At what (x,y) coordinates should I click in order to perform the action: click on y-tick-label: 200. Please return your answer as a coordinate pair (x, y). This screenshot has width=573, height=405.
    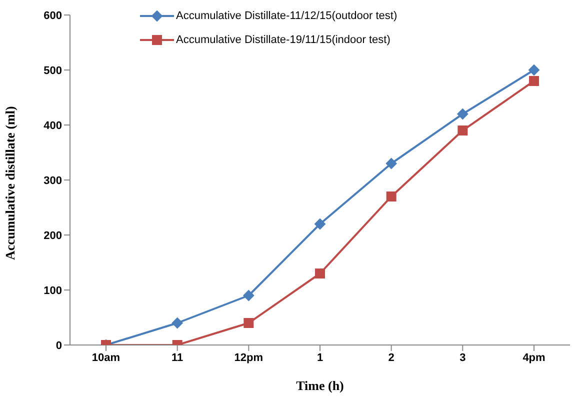
    Looking at the image, I should click on (53, 236).